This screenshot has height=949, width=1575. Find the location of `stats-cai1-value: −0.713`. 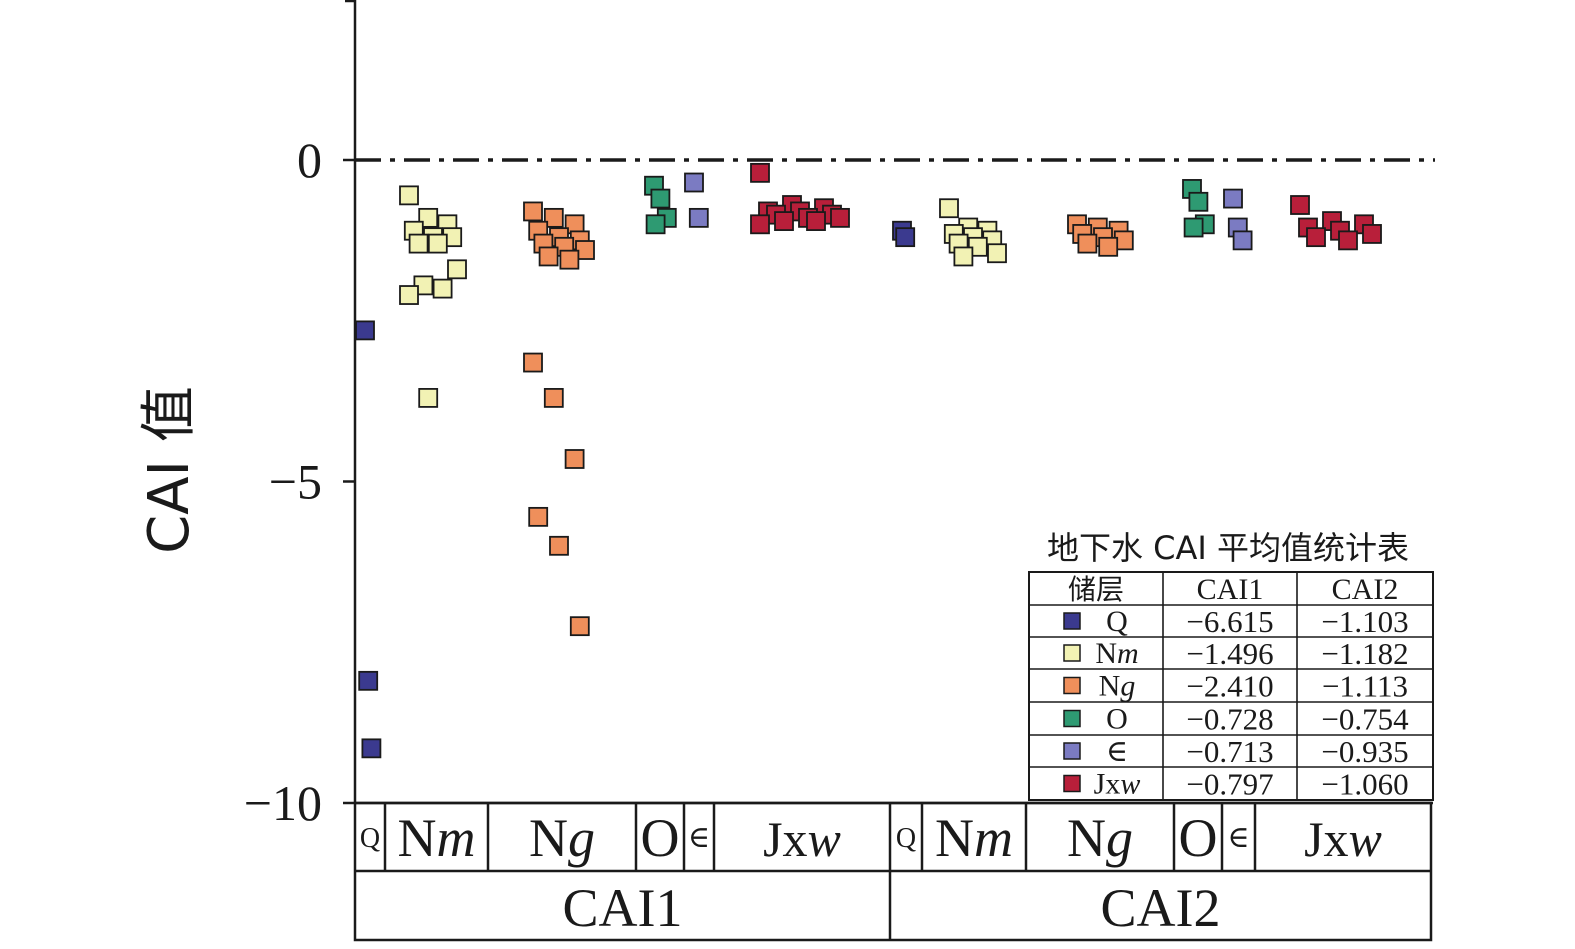

stats-cai1-value: −0.713 is located at coordinates (1229, 751).